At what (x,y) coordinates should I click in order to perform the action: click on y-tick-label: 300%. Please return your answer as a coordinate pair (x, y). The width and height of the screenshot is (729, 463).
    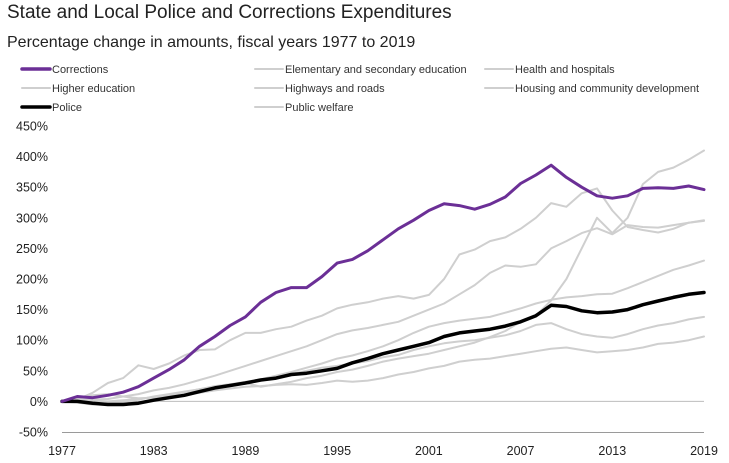
    Looking at the image, I should click on (32, 218).